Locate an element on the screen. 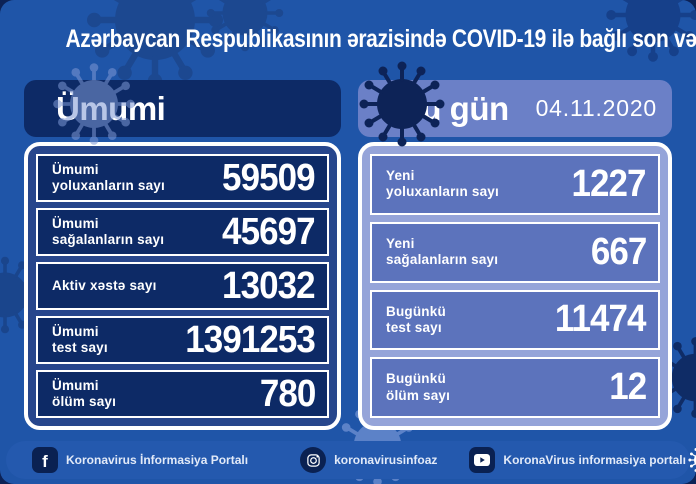 Image resolution: width=696 pixels, height=484 pixels. total-panel-header: Ümumi is located at coordinates (182, 108).